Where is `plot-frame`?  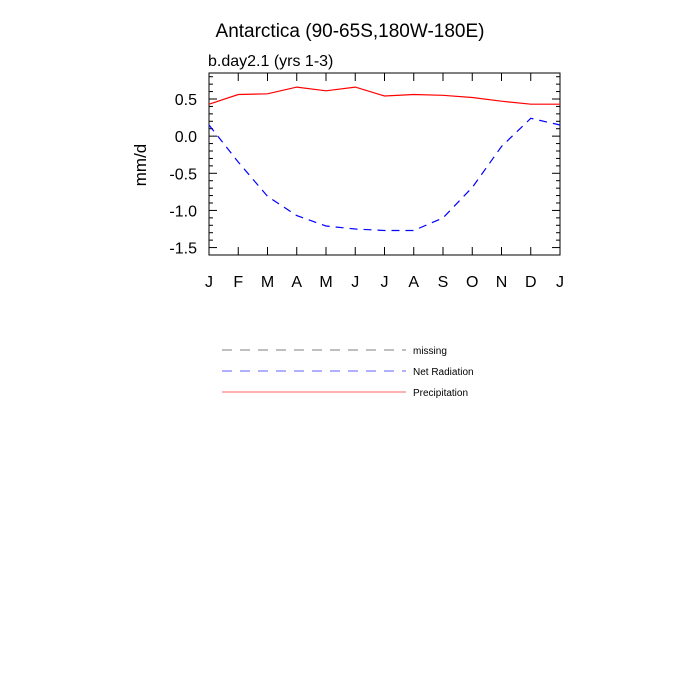
plot-frame is located at coordinates (384, 164).